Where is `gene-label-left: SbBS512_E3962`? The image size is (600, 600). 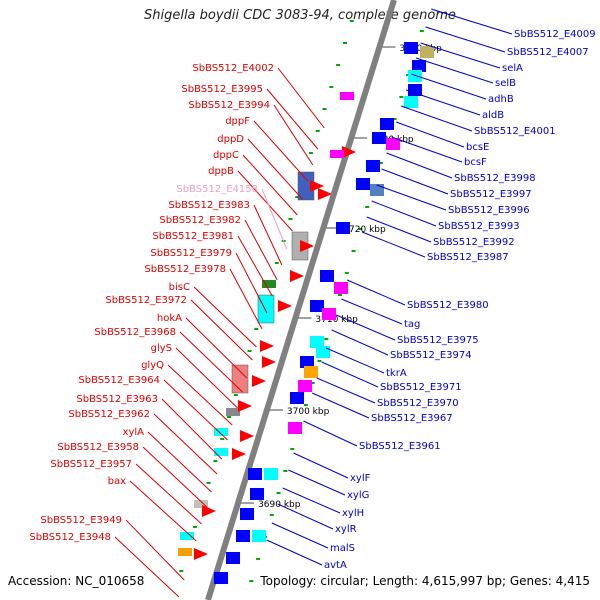
gene-label-left: SbBS512_E3962 is located at coordinates (109, 414).